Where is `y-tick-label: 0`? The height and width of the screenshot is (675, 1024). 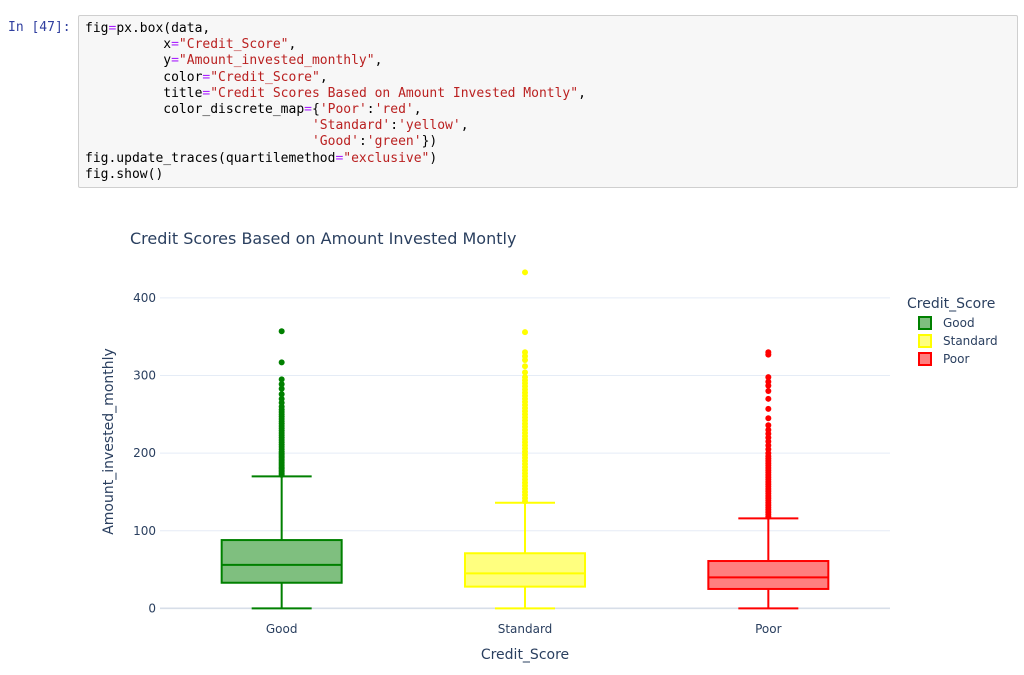 y-tick-label: 0 is located at coordinates (152, 608).